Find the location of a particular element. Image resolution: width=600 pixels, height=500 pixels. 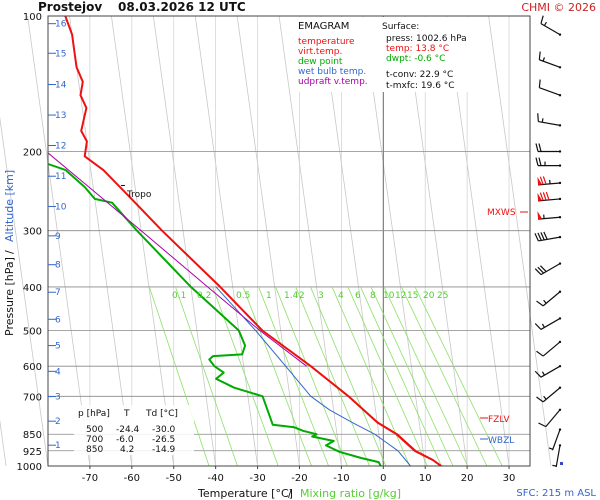

levels-table-box is located at coordinates (134, 430).